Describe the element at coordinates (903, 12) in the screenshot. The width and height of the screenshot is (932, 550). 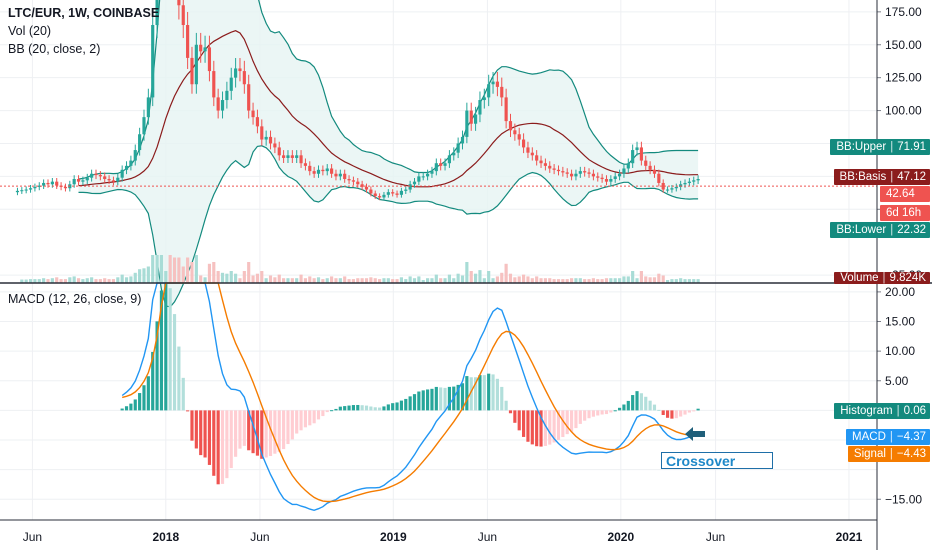
I see `price-tick-label: 175.00` at that location.